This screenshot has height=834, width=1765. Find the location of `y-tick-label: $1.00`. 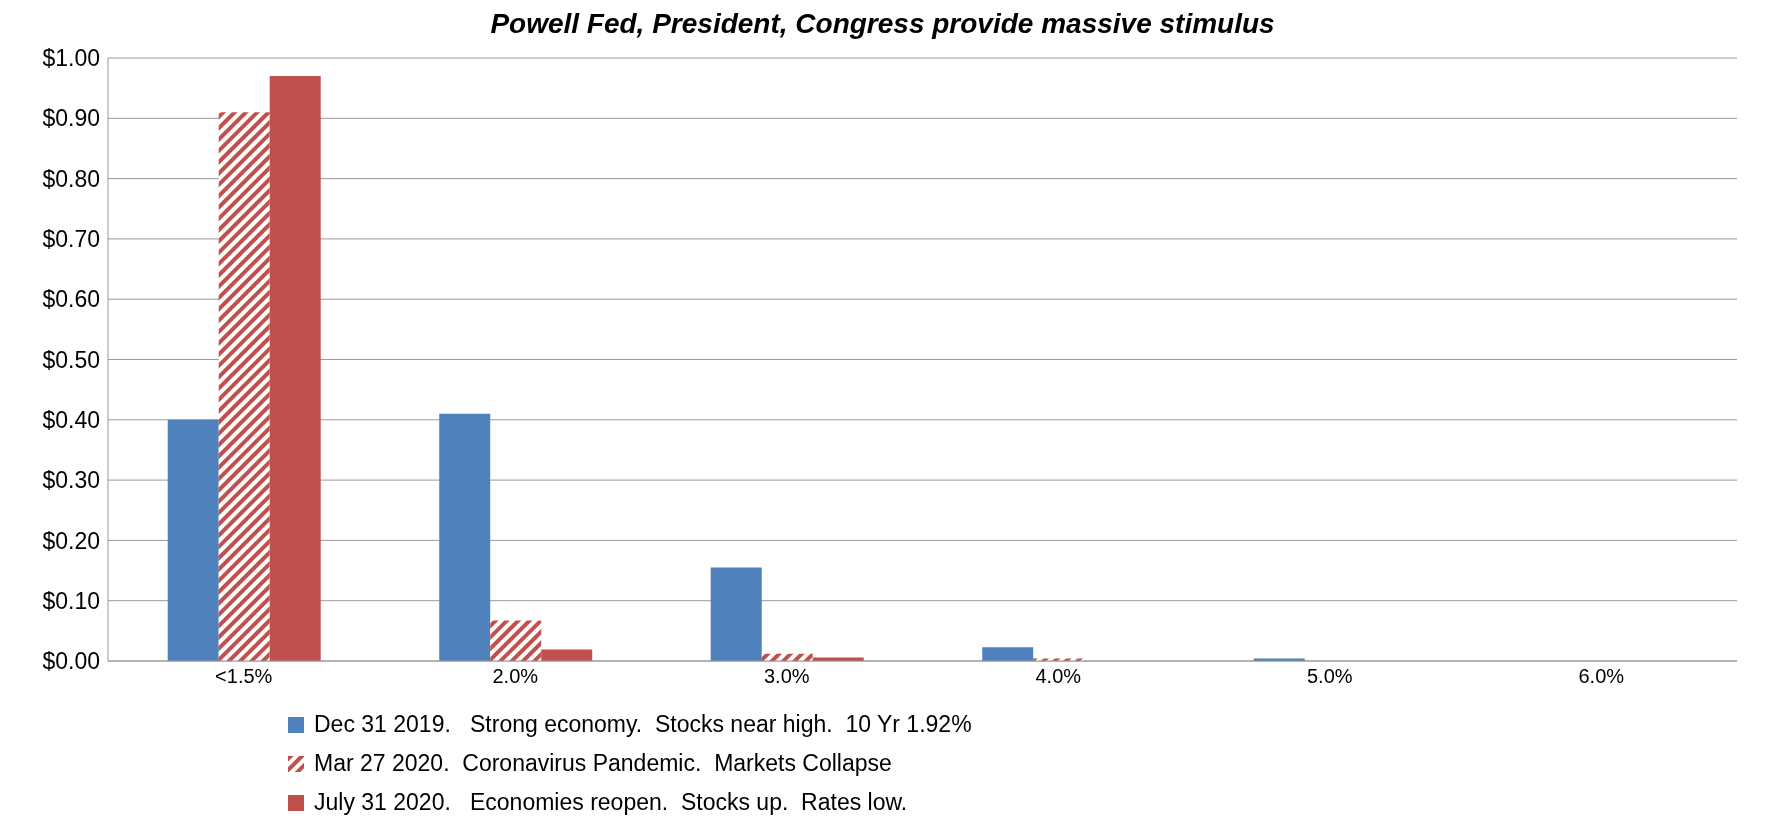

y-tick-label: $1.00 is located at coordinates (71, 58).